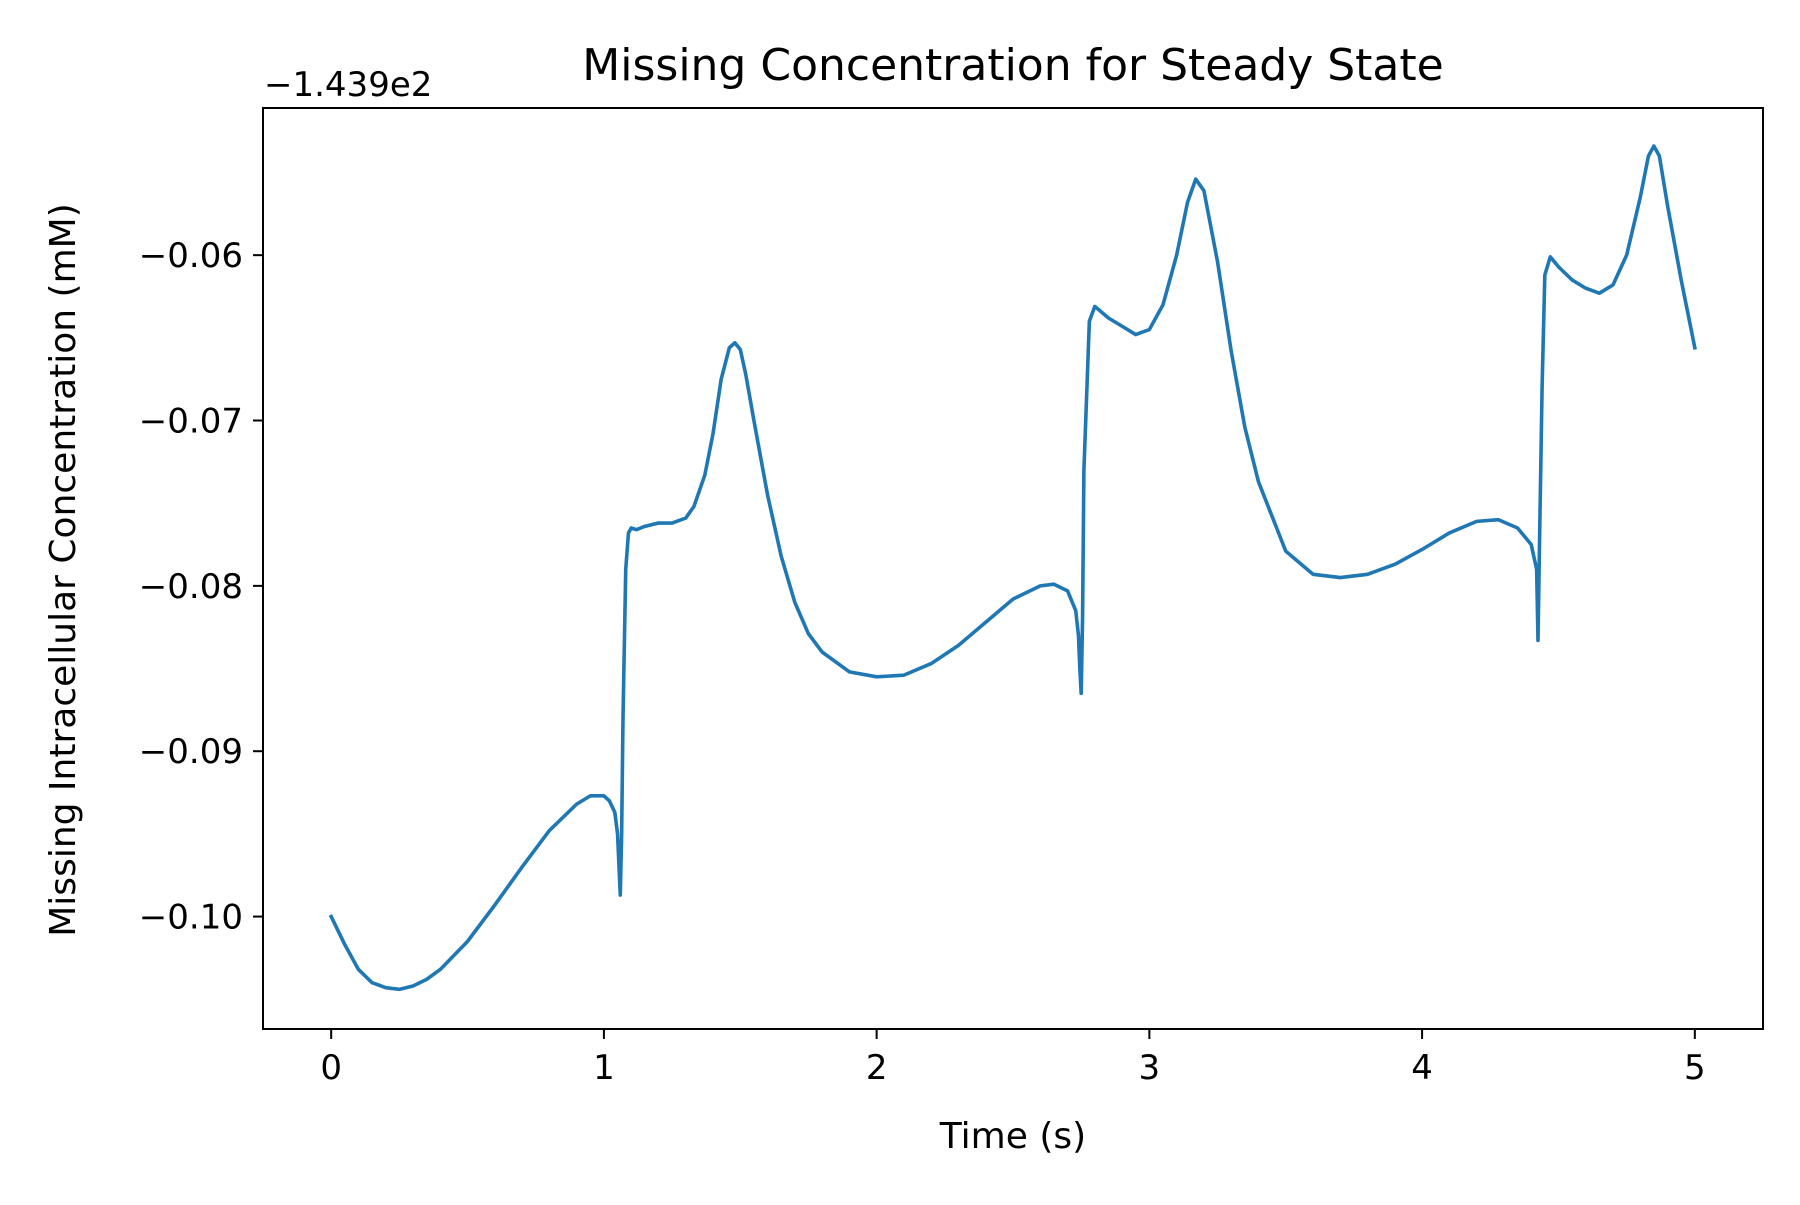 The width and height of the screenshot is (1800, 1205). I want to click on y-tick-label: −0.10, so click(191, 918).